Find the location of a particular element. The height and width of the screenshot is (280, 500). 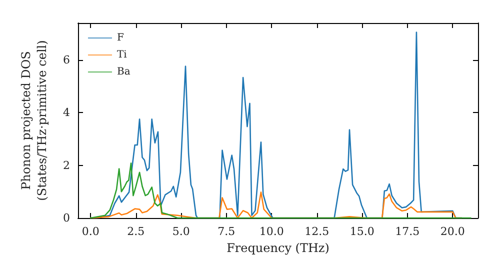

x-axis-title: Frequency (THz) is located at coordinates (278, 248).